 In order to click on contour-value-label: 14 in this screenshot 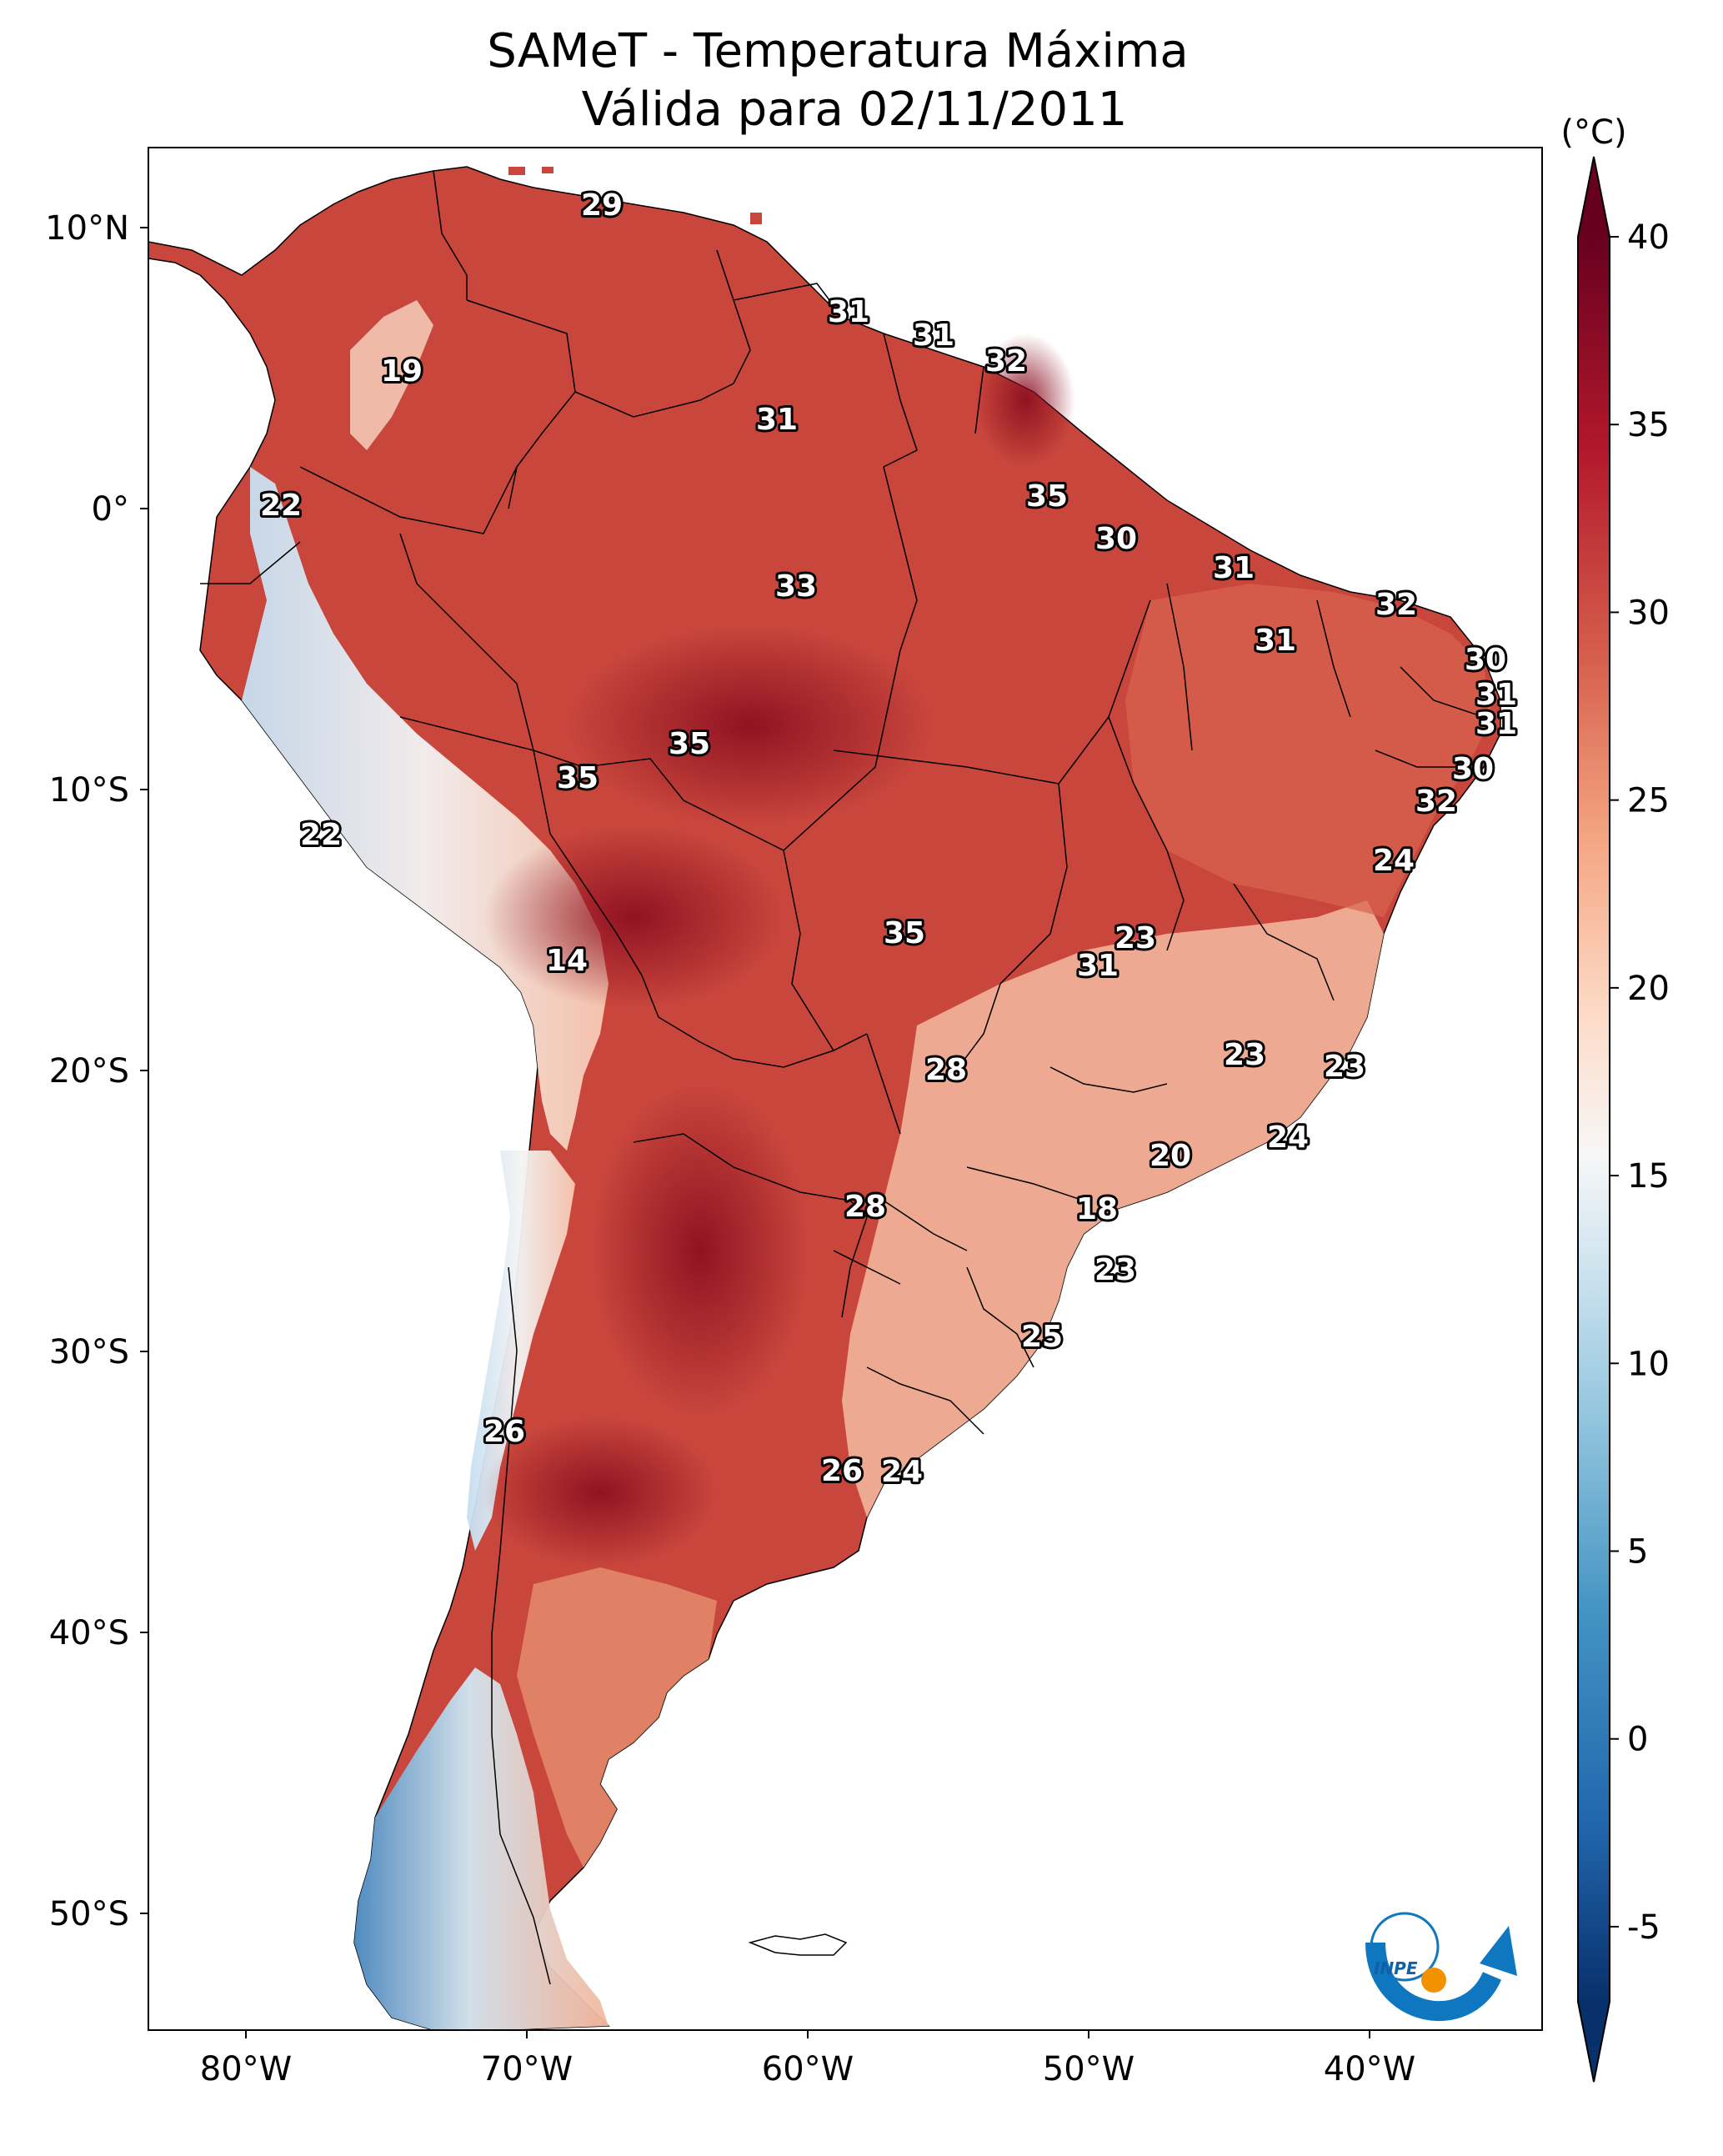, I will do `click(567, 961)`.